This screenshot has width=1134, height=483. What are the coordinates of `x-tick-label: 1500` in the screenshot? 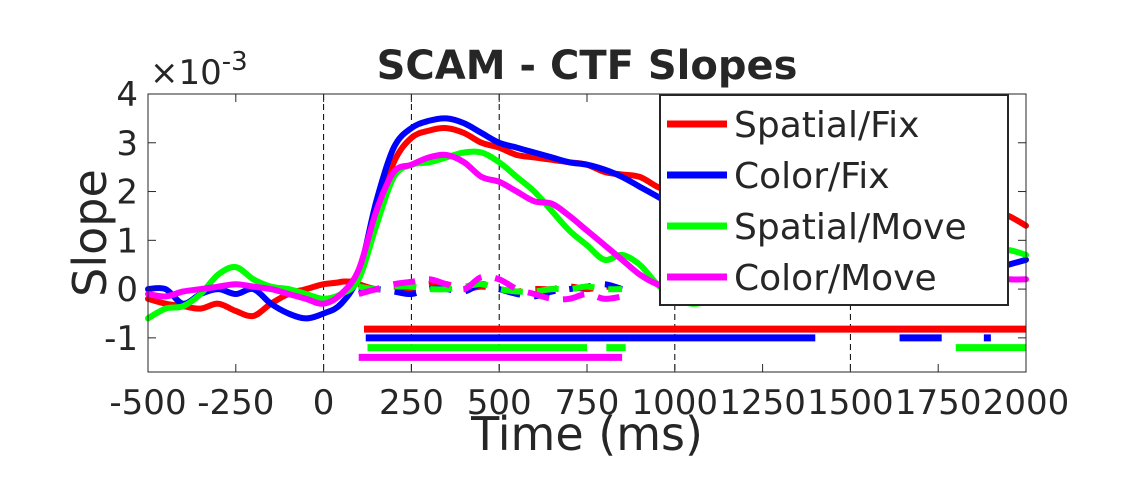 It's located at (850, 403).